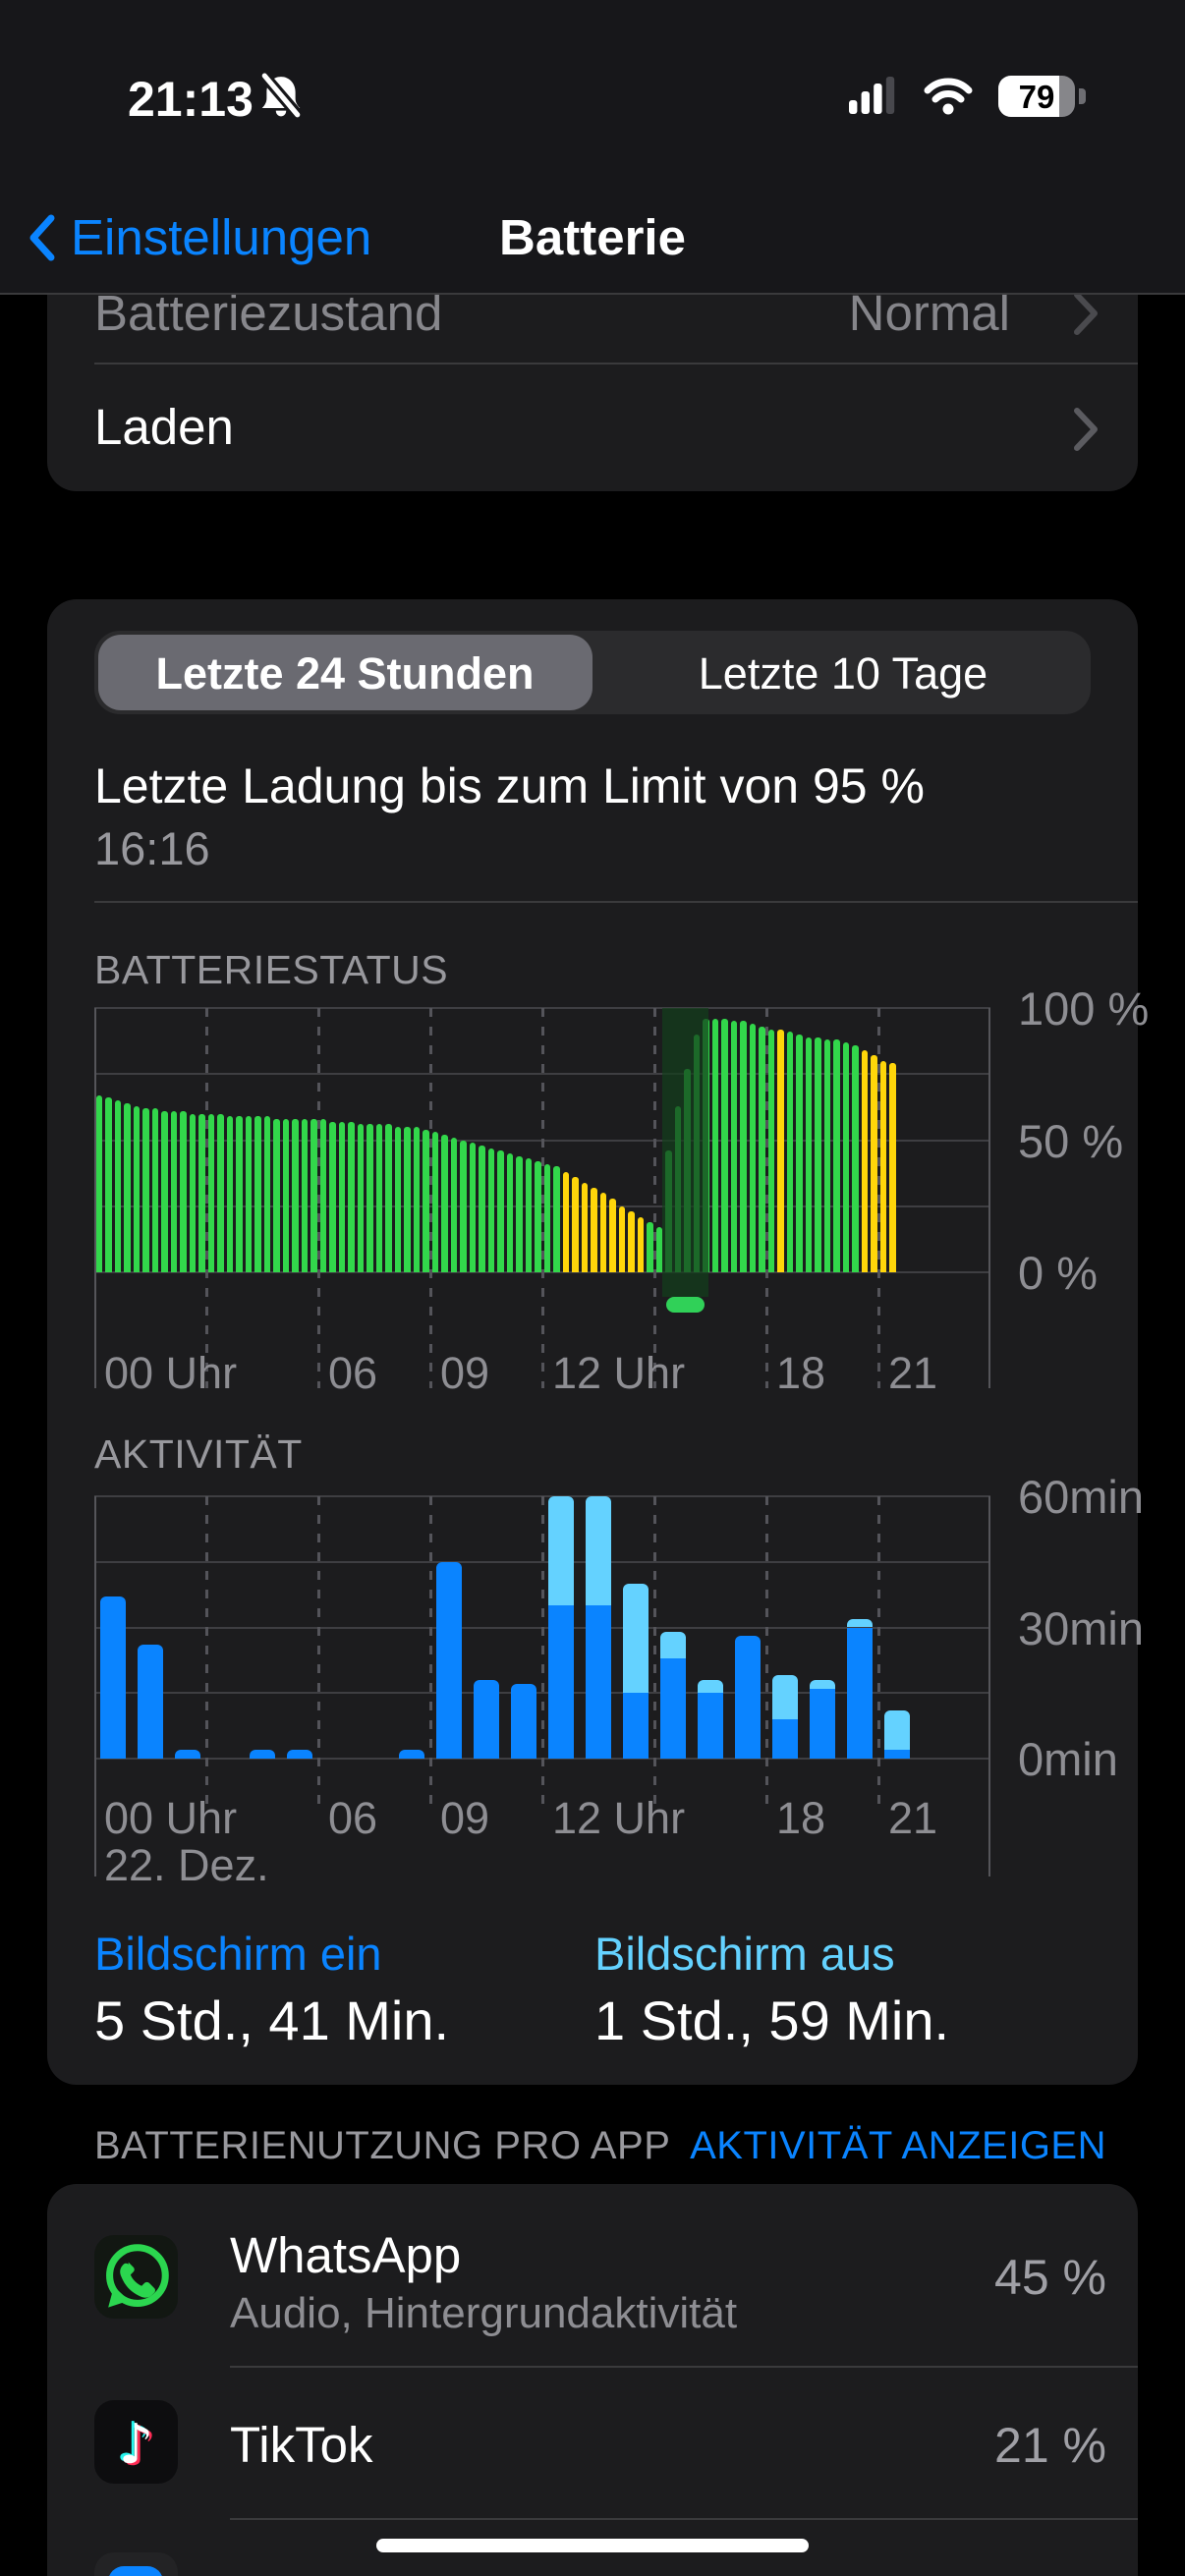 This screenshot has width=1185, height=2576. I want to click on x-axis-label: 21, so click(913, 1373).